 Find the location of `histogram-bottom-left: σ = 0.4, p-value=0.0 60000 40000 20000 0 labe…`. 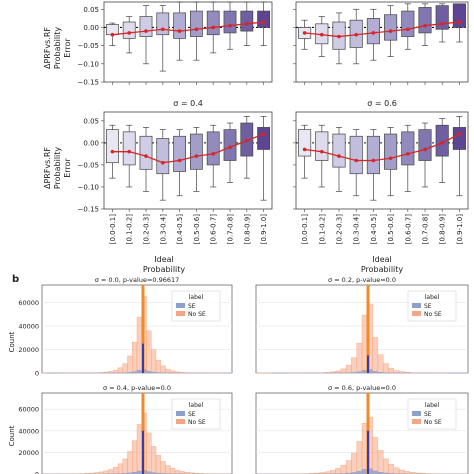

histogram-bottom-left: σ = 0.4, p-value=0.0 60000 40000 20000 0 labe… is located at coordinates (125, 429).